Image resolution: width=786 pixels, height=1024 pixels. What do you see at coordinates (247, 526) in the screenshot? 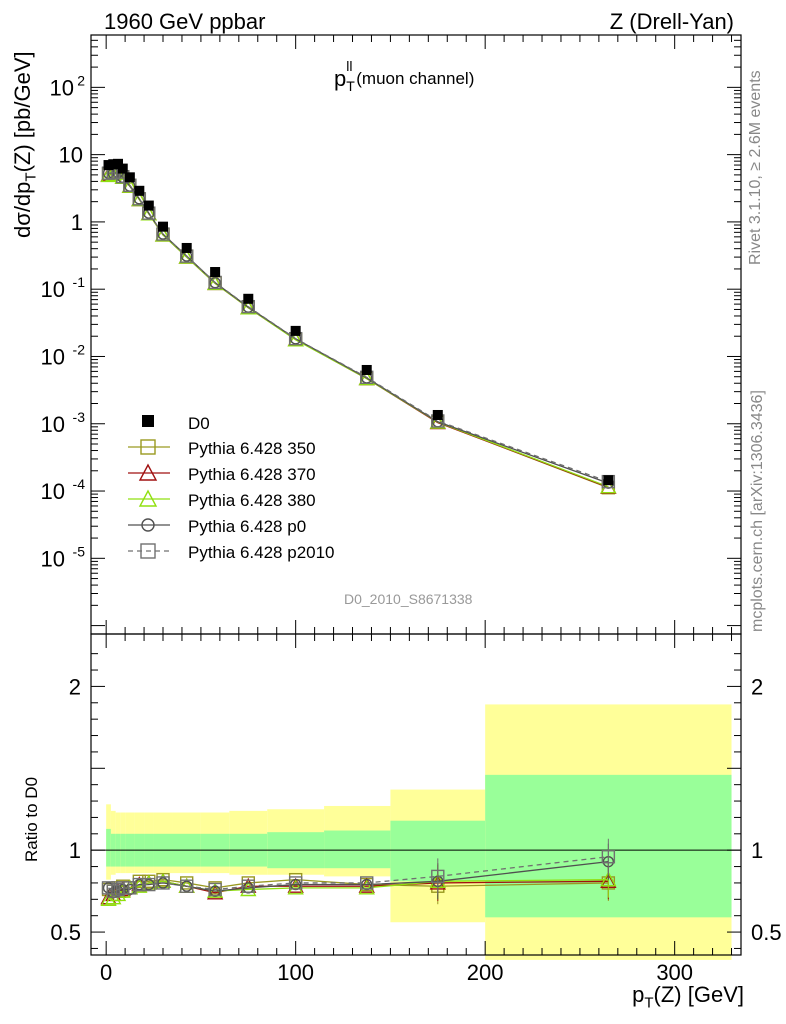
I see `legend-label: Pythia 6.428 p0` at bounding box center [247, 526].